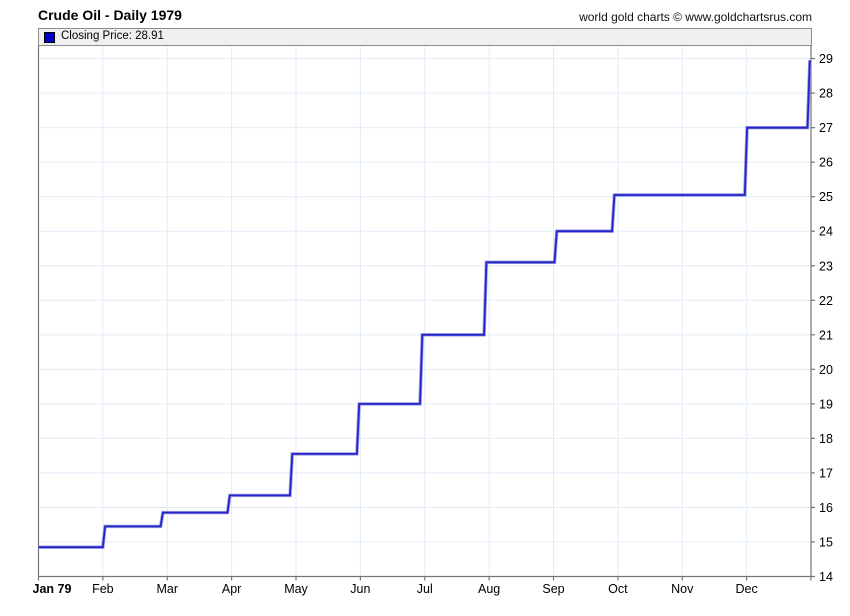 This screenshot has height=616, width=850. Describe the element at coordinates (826, 197) in the screenshot. I see `y-tick-label: 25` at that location.